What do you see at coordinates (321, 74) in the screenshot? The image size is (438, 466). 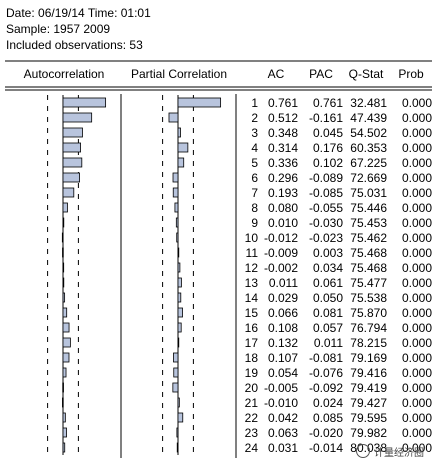 I see `col-header-pac: PAC` at bounding box center [321, 74].